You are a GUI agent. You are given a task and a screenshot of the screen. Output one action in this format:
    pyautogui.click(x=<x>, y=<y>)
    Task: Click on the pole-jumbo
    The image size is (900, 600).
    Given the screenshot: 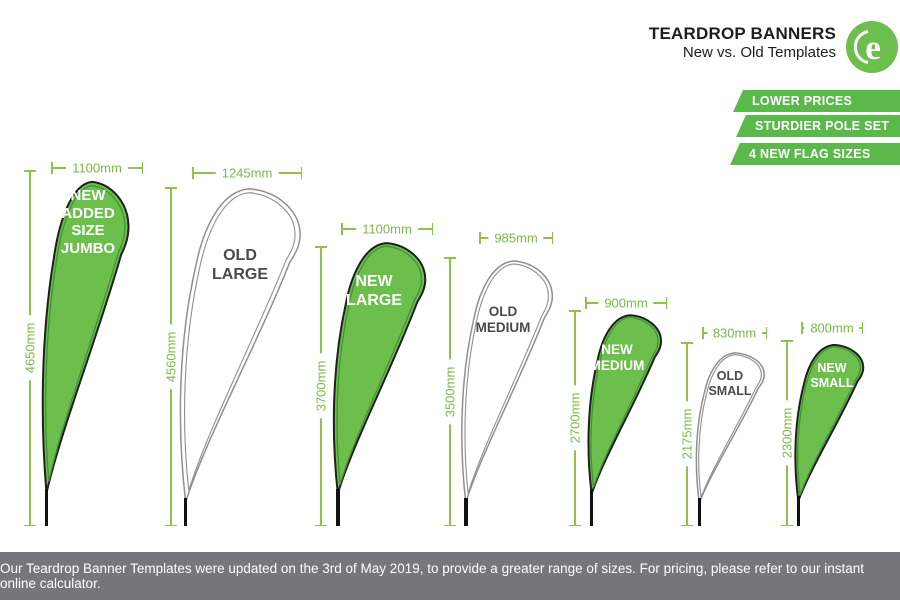 What is the action you would take?
    pyautogui.click(x=46, y=507)
    